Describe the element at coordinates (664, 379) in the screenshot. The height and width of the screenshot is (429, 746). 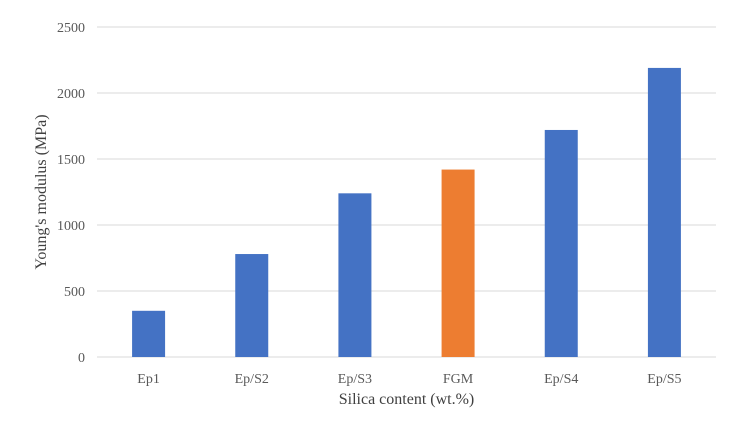
I see `x-tick-label: Ep/S5` at that location.